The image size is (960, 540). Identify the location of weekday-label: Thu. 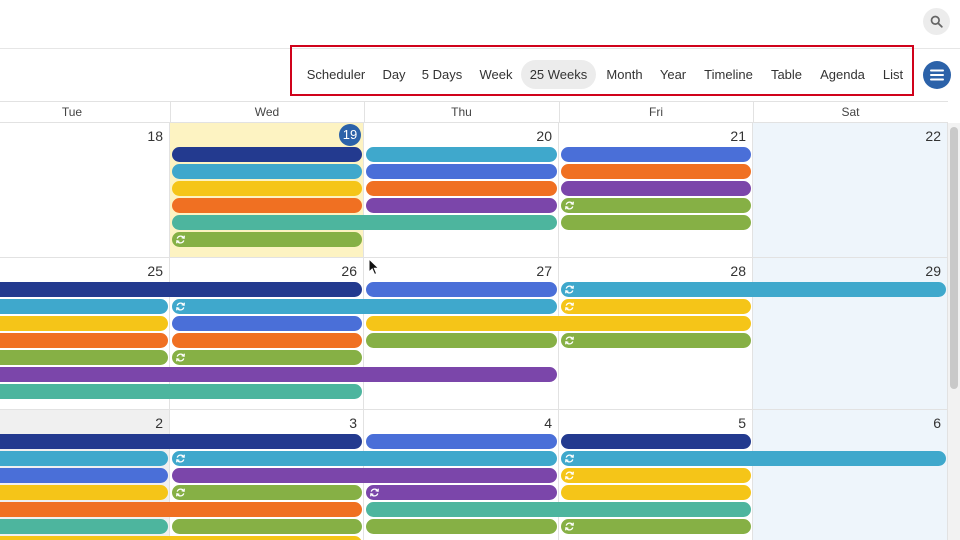
(462, 112).